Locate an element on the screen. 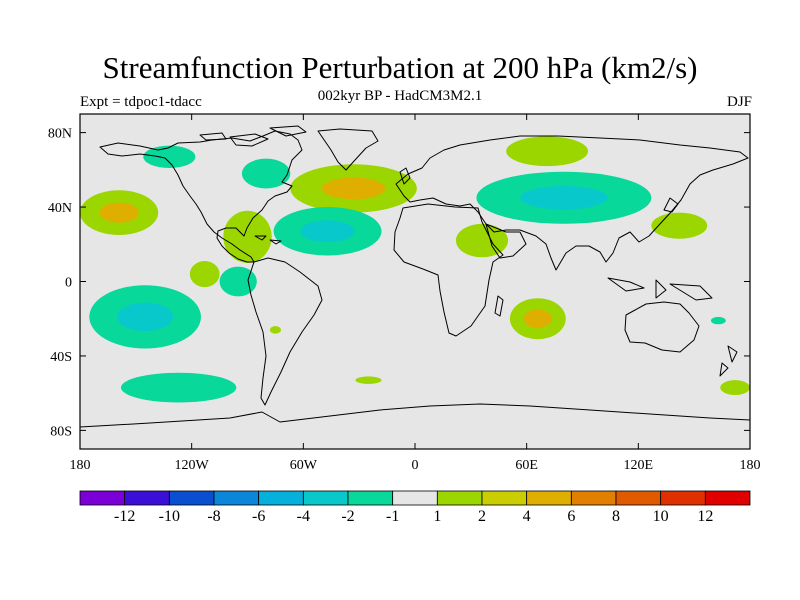 The image size is (800, 600). anomaly-south-atlantic-high is located at coordinates (368, 380).